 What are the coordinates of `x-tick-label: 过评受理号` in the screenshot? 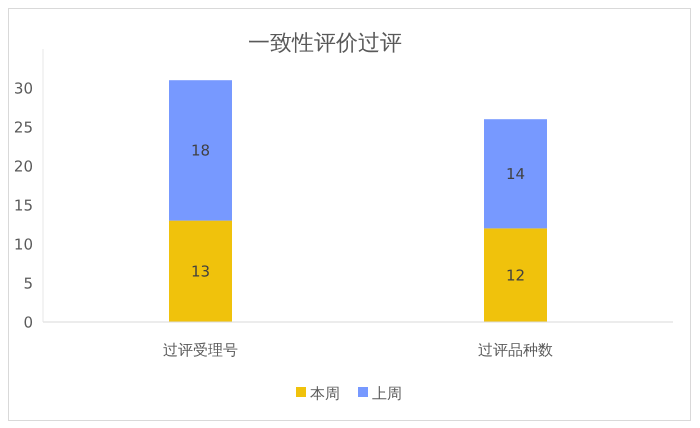 It's located at (200, 350).